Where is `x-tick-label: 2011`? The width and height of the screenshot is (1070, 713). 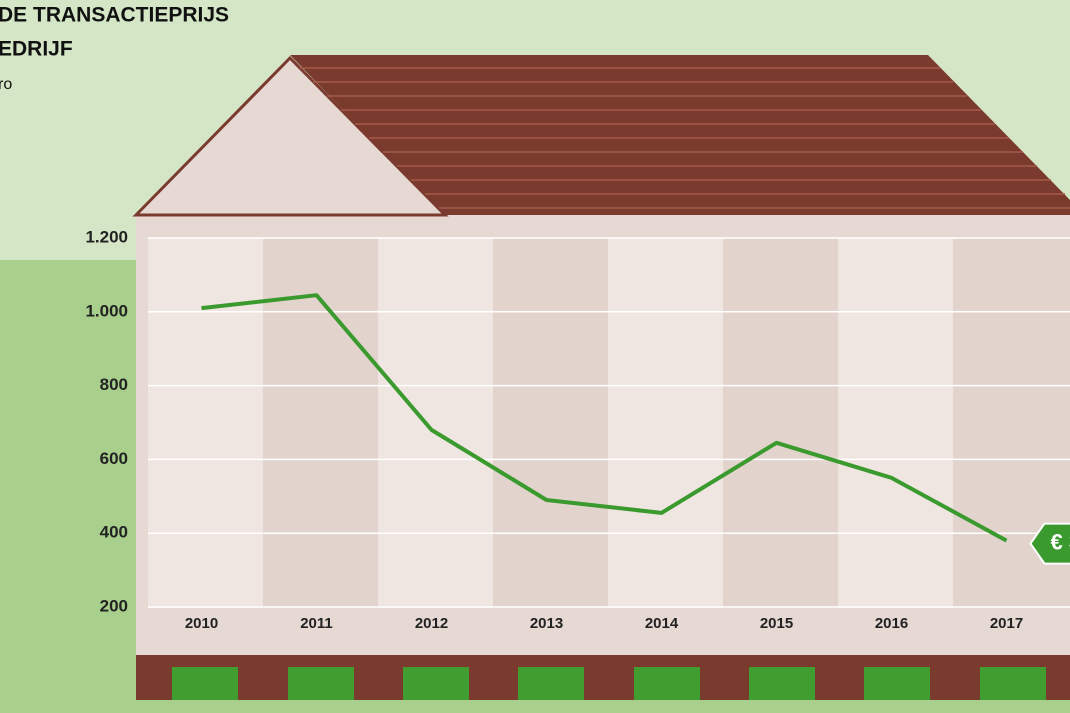 x-tick-label: 2011 is located at coordinates (316, 623).